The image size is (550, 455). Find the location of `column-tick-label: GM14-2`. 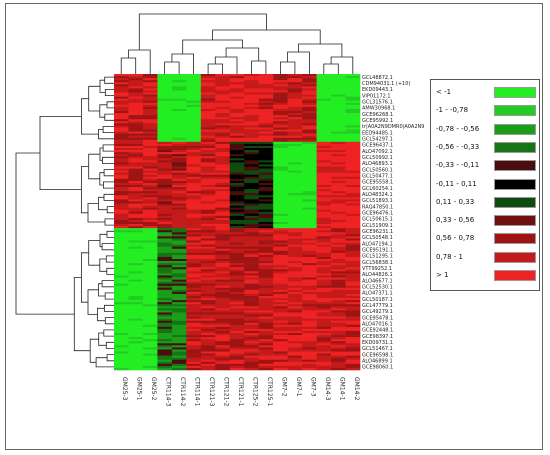

column-tick-label: GM14-2 is located at coordinates (356, 389).